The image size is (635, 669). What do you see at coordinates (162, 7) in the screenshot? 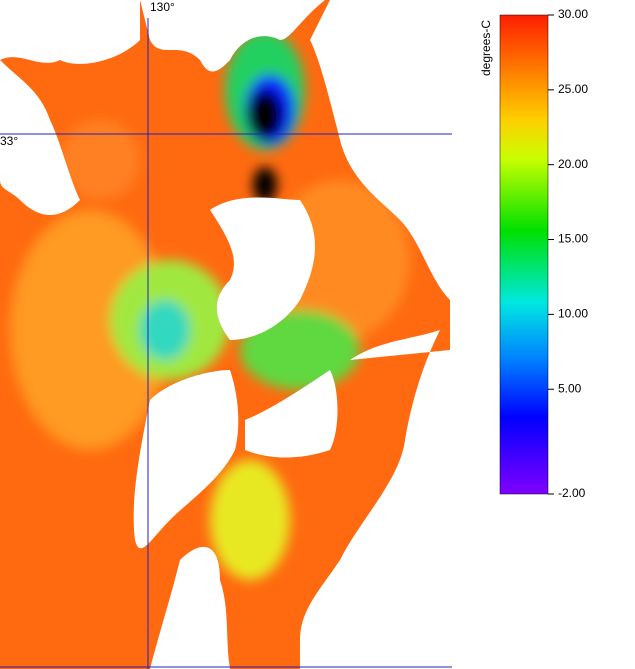
I see `longitude-label: 130°` at bounding box center [162, 7].